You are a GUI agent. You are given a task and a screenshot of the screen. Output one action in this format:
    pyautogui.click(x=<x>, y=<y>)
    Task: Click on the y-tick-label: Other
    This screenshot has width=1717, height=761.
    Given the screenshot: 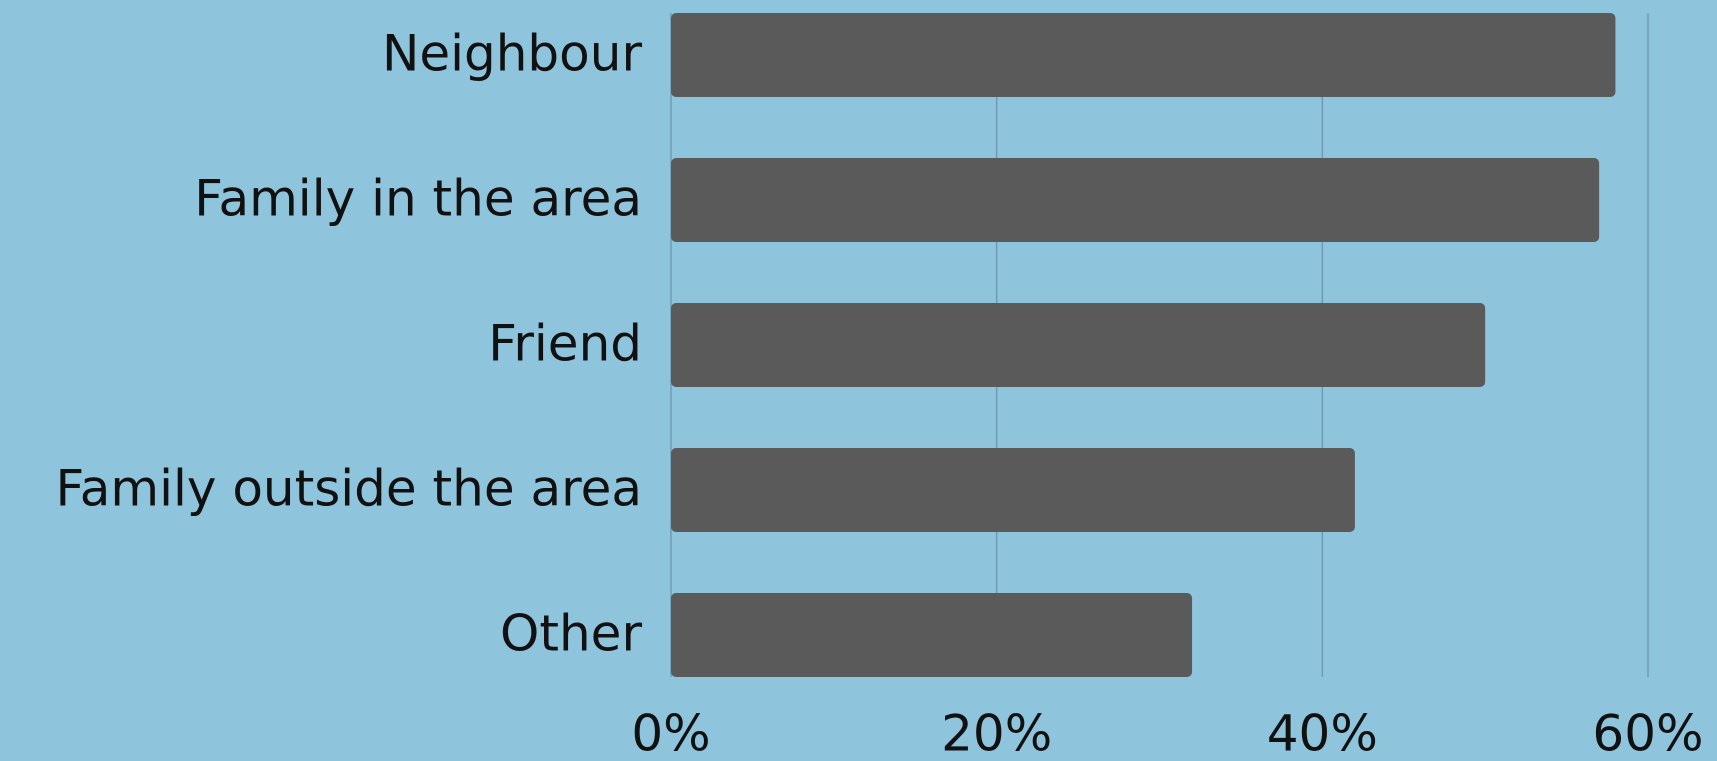 What is the action you would take?
    pyautogui.click(x=571, y=634)
    